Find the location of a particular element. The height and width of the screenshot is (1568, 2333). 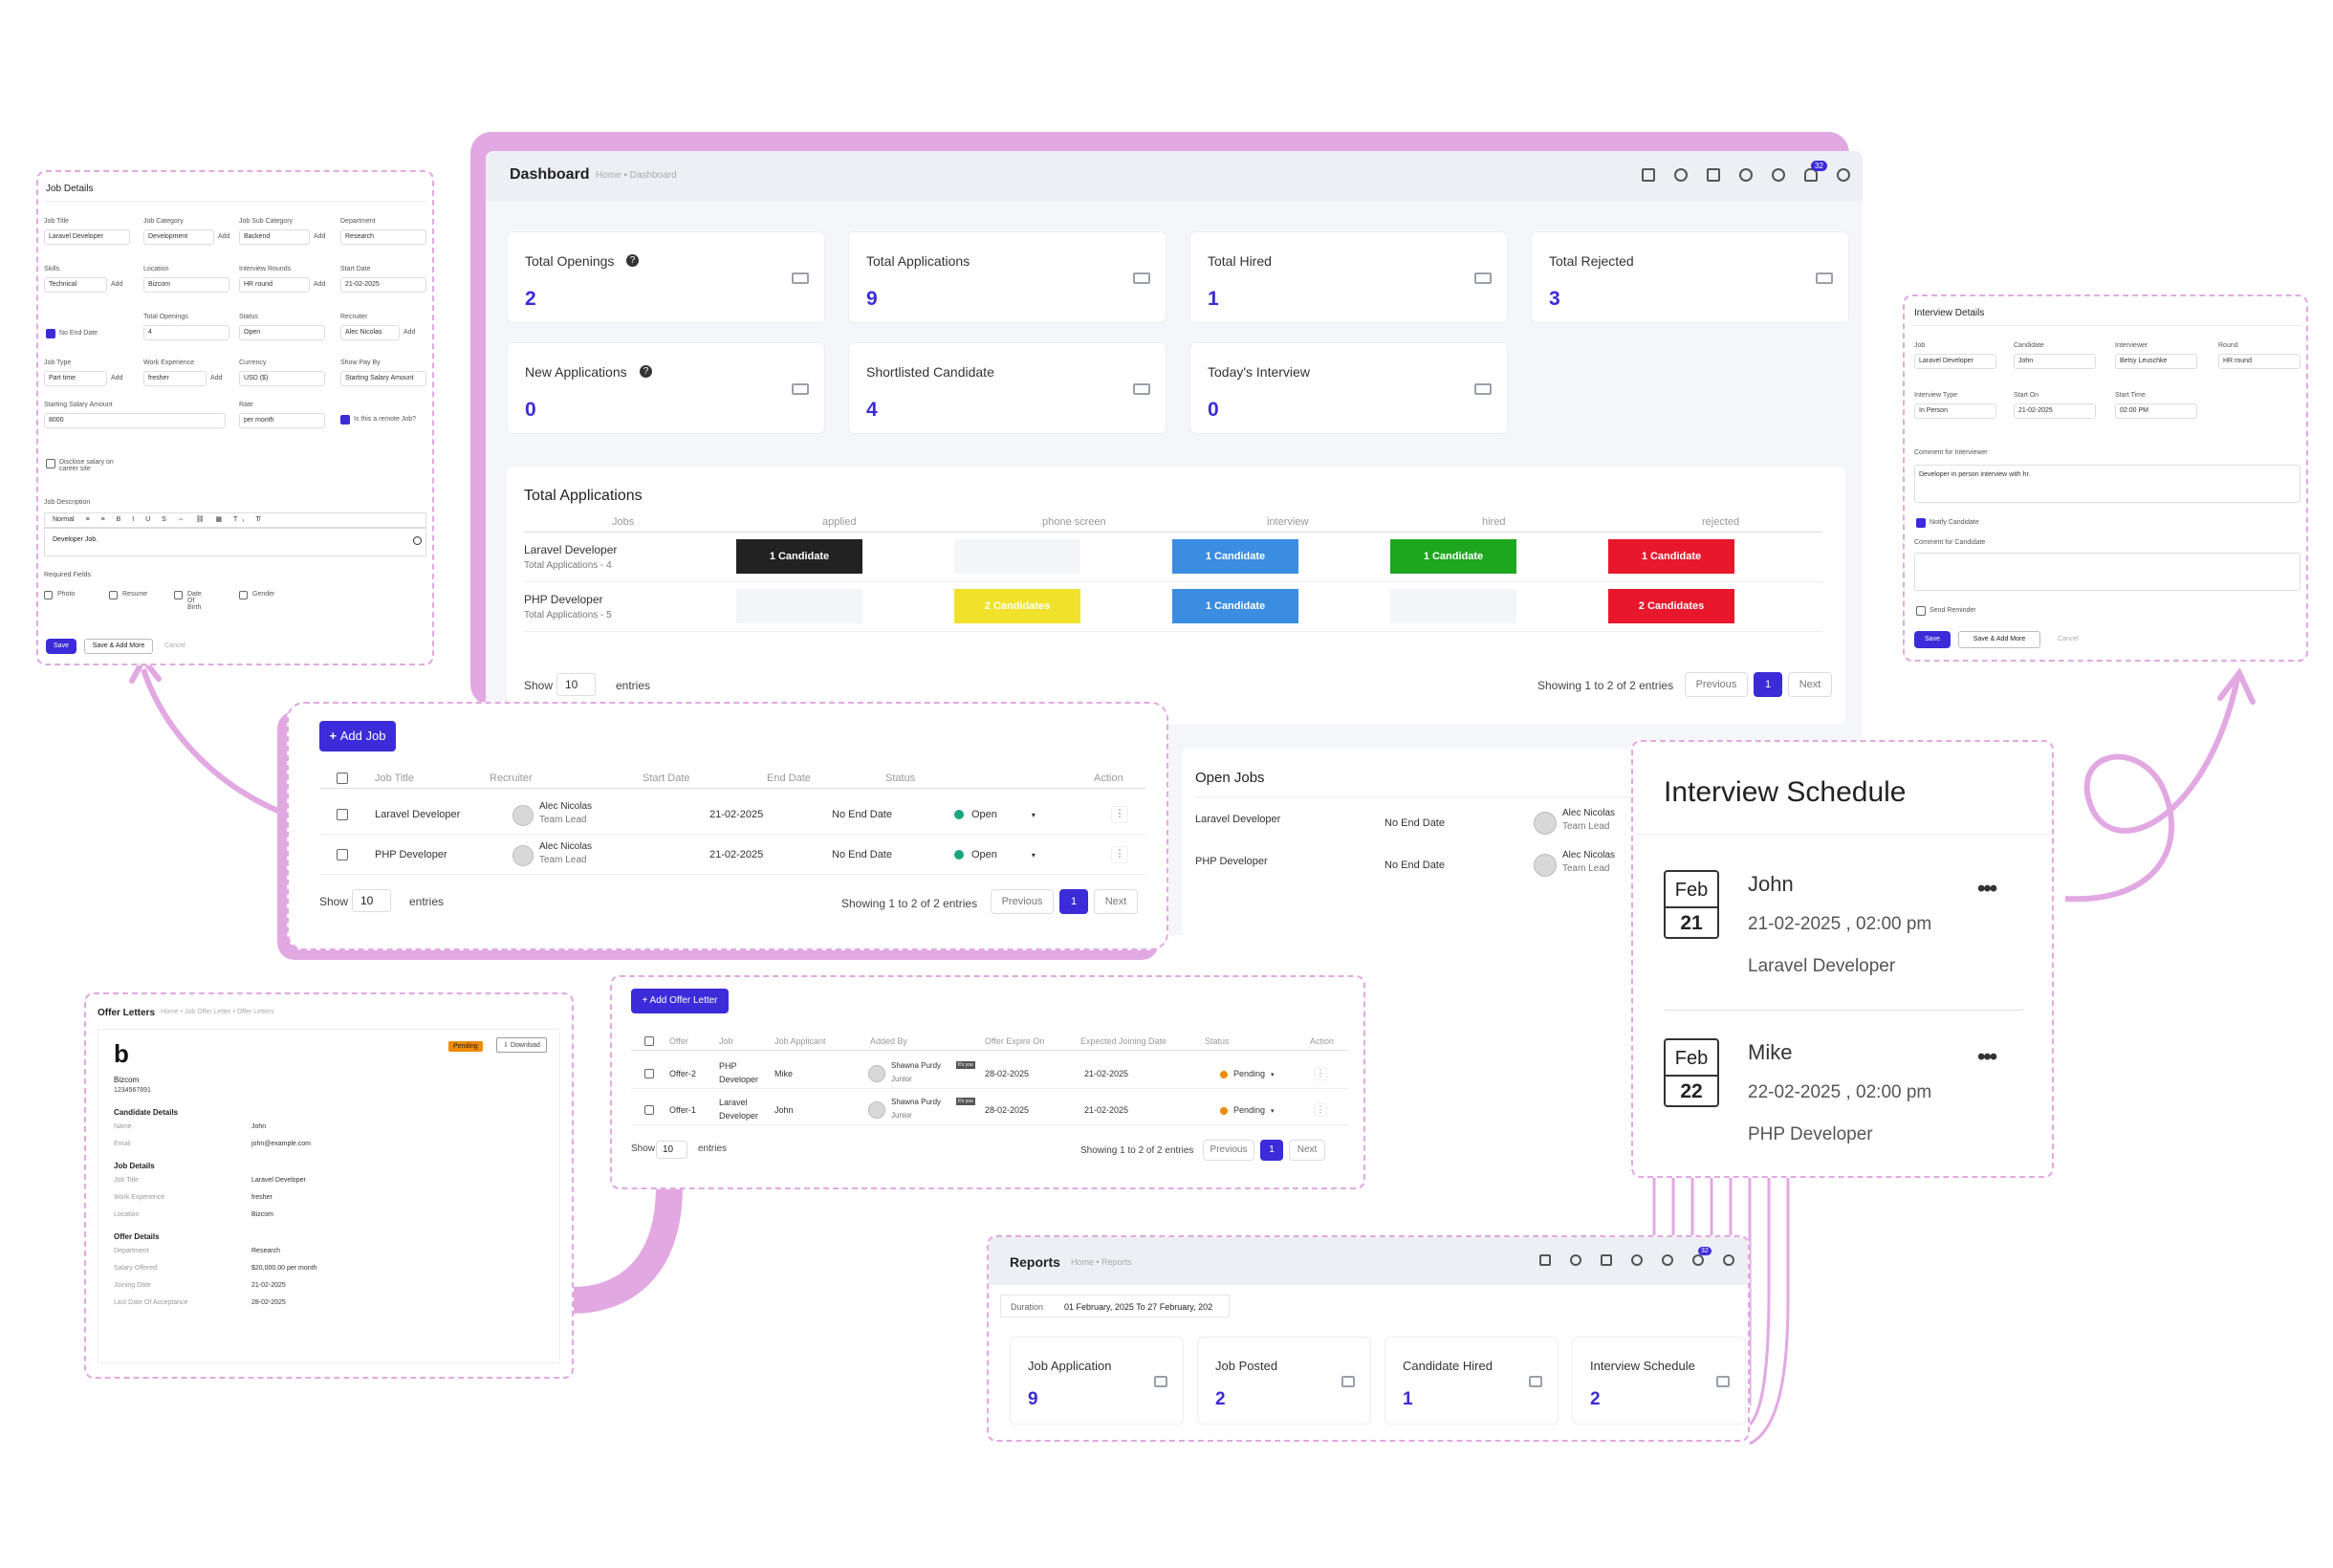

column-header: End Date is located at coordinates (789, 778).